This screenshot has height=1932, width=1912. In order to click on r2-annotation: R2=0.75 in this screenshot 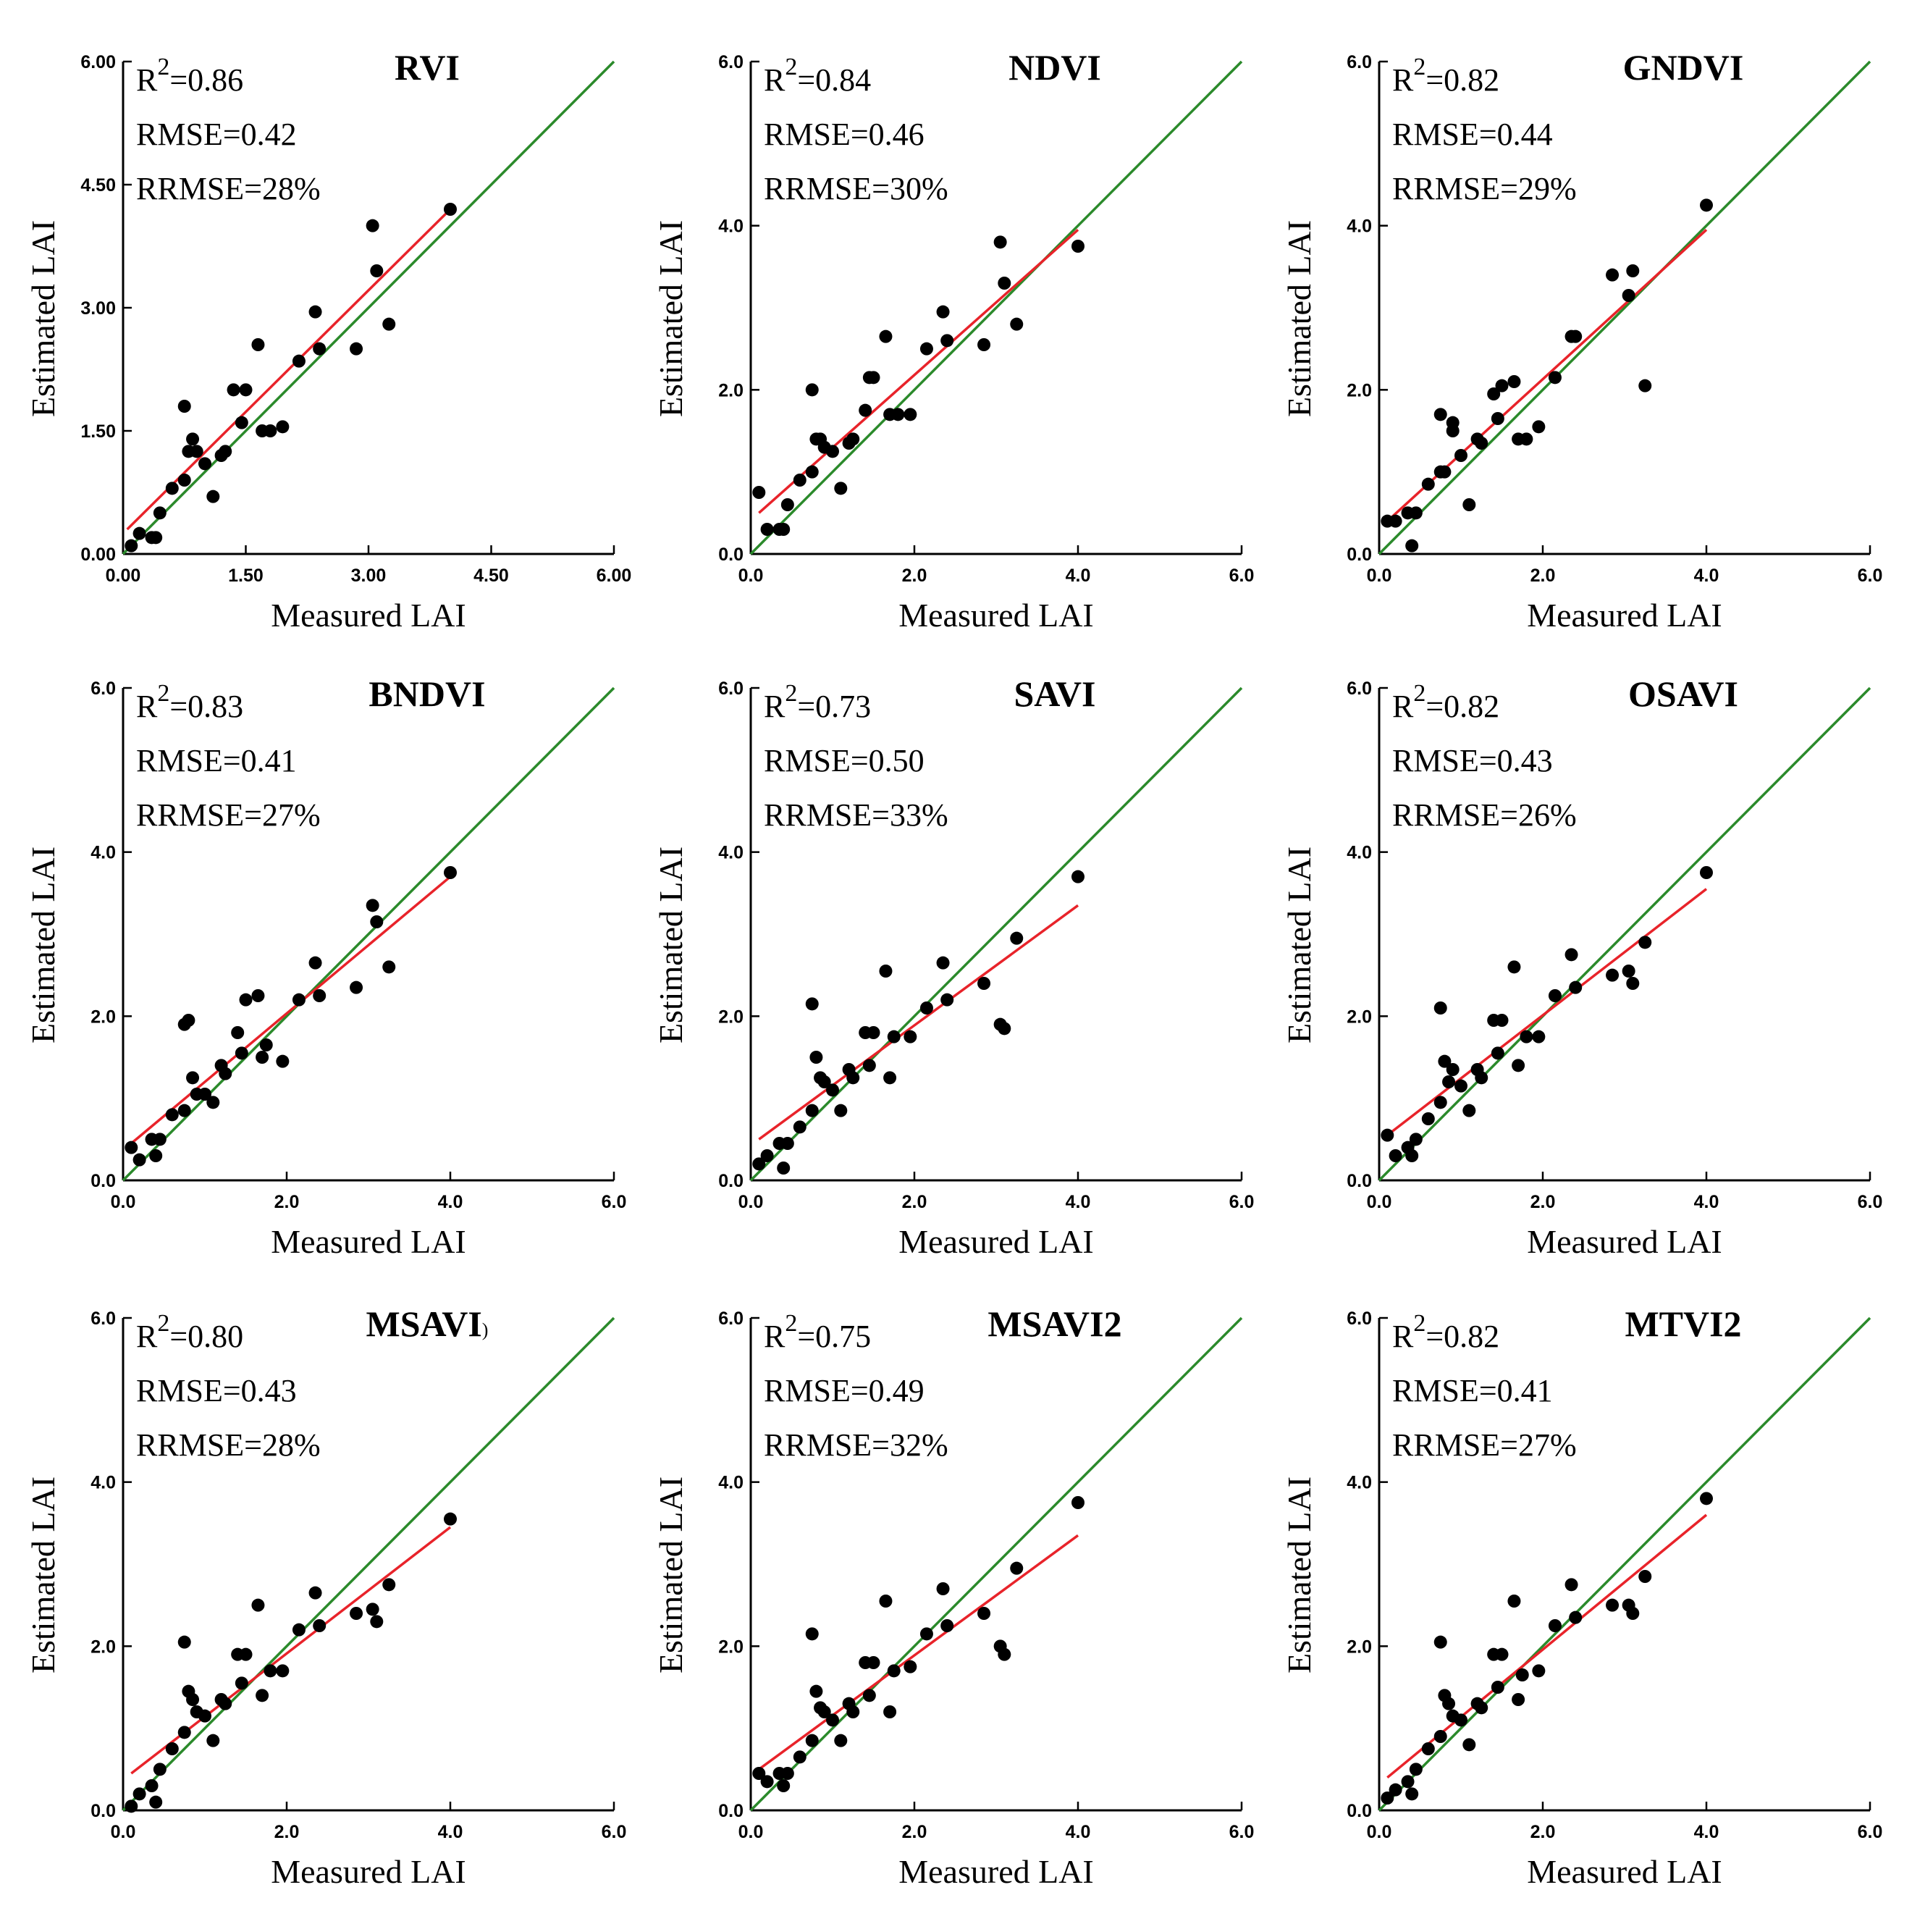, I will do `click(817, 1332)`.